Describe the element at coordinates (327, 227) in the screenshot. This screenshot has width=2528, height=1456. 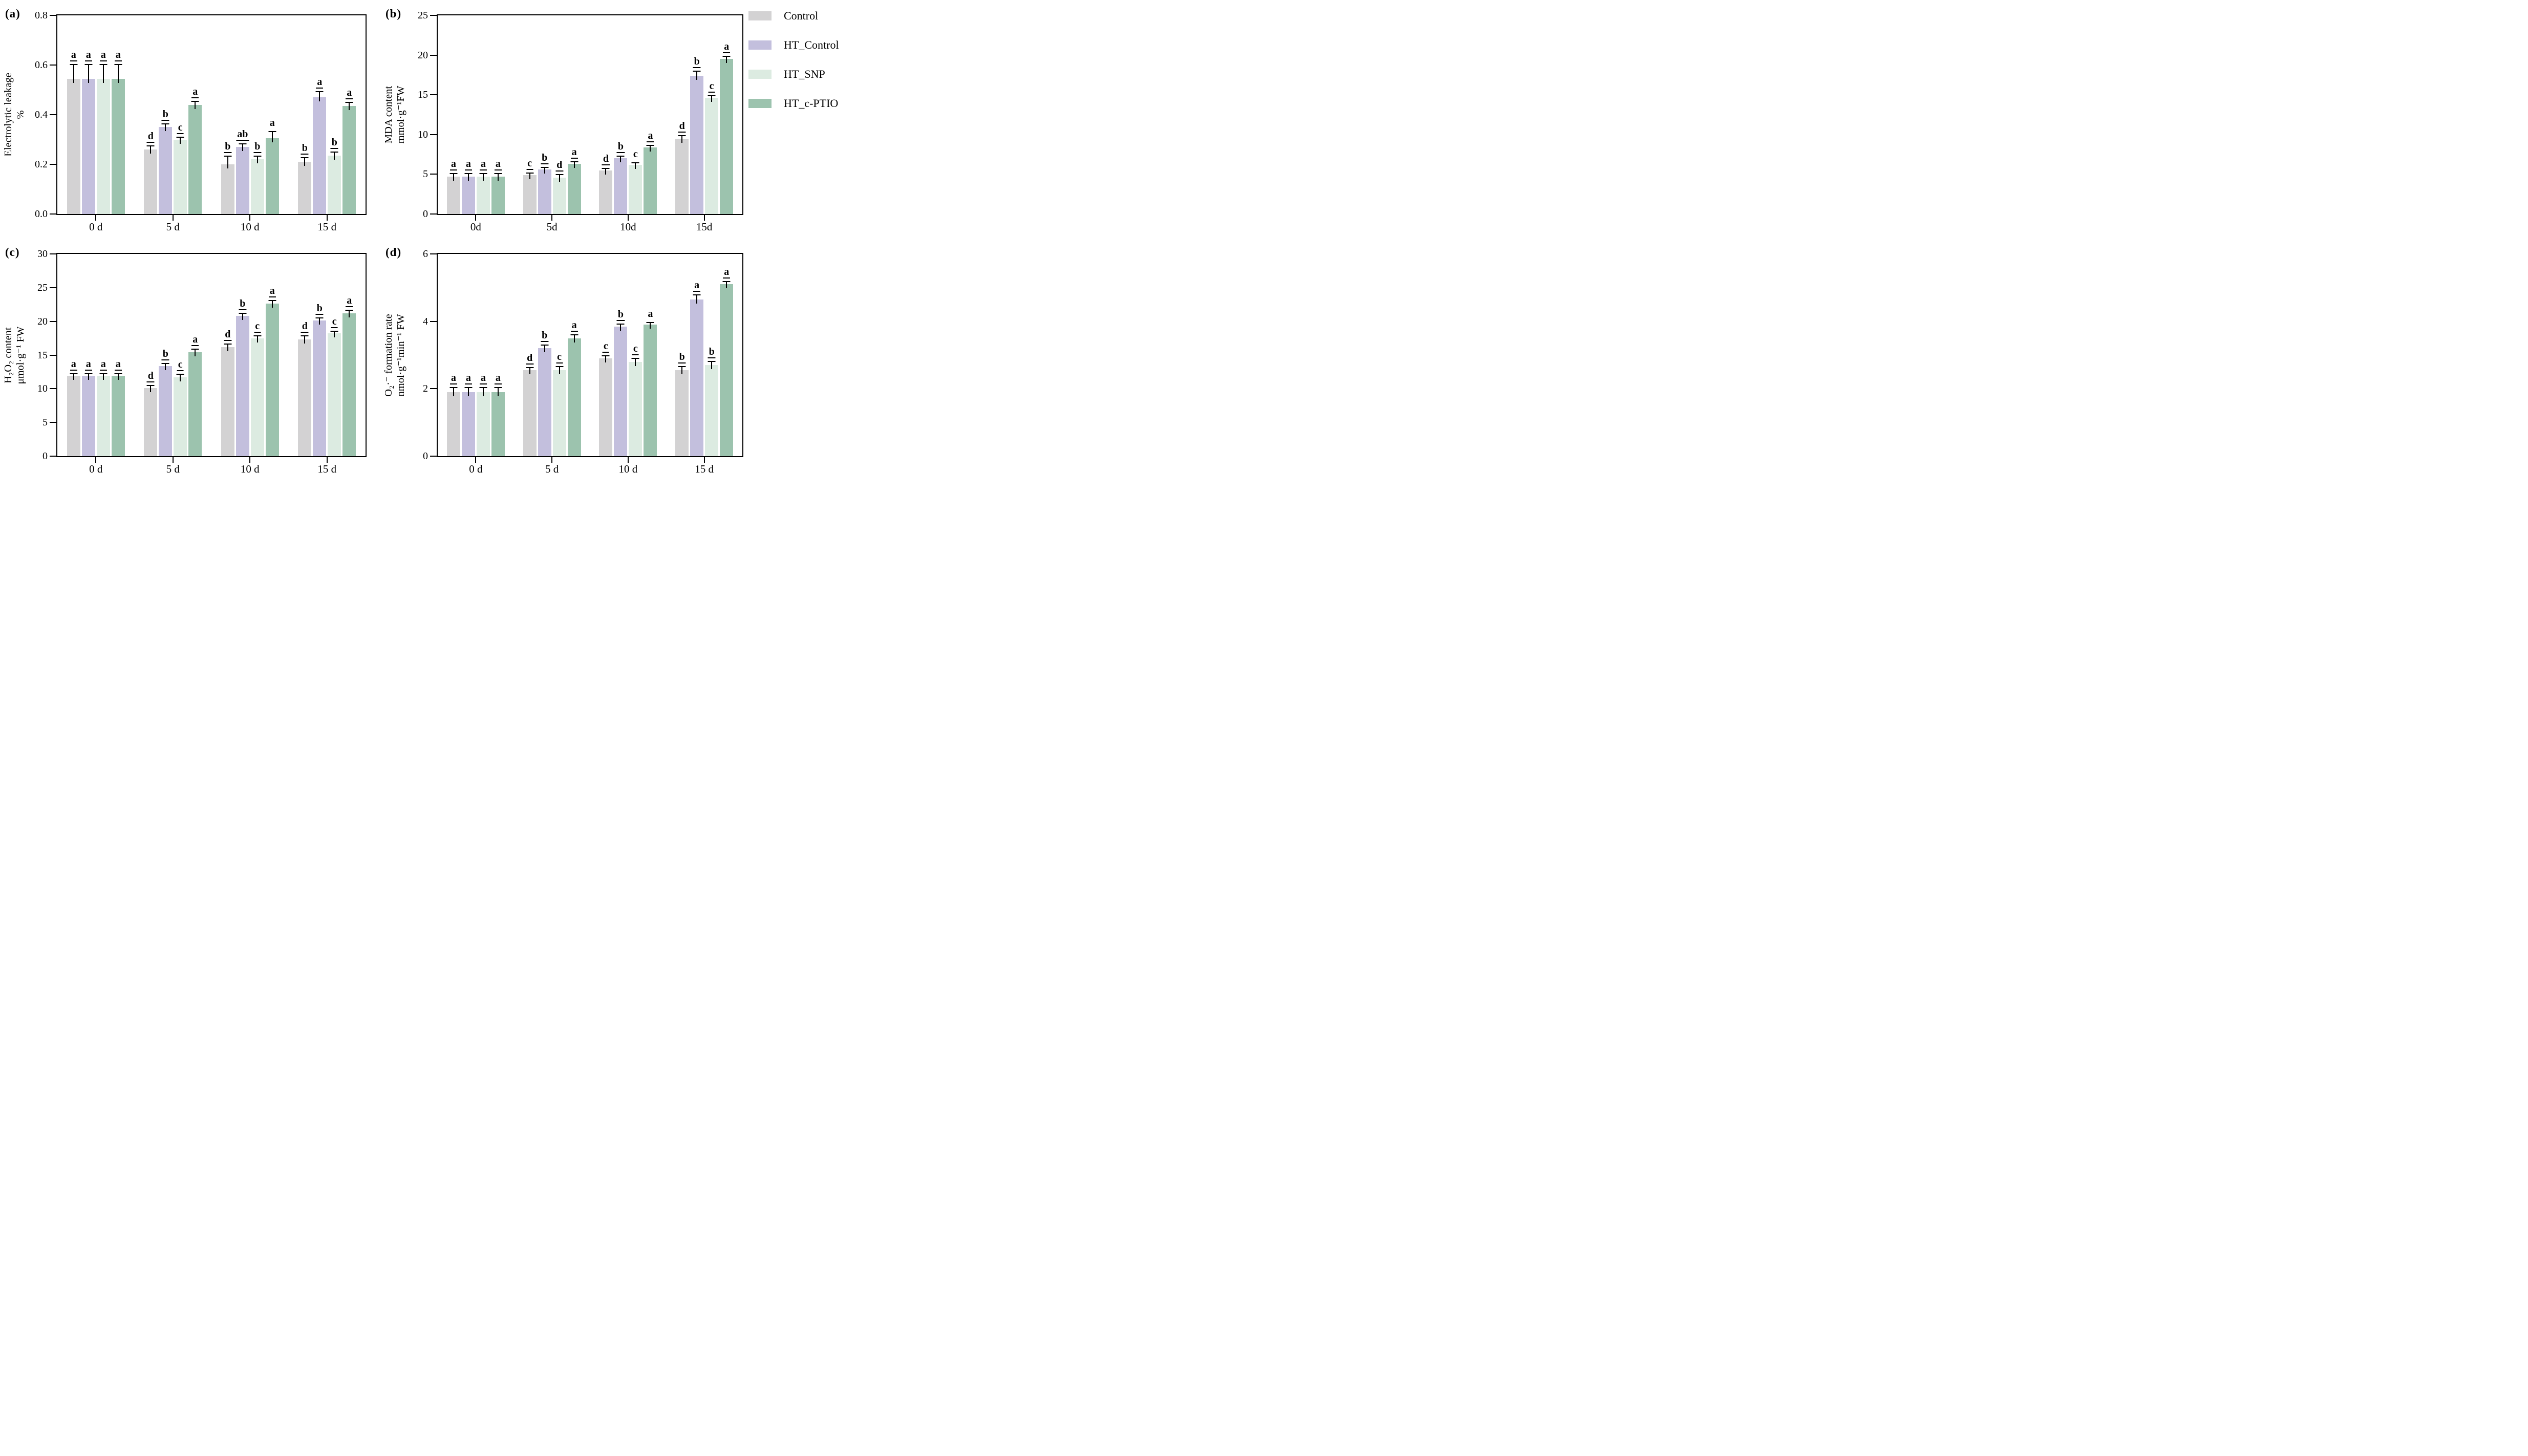
I see `x-category-label: 15 d` at that location.